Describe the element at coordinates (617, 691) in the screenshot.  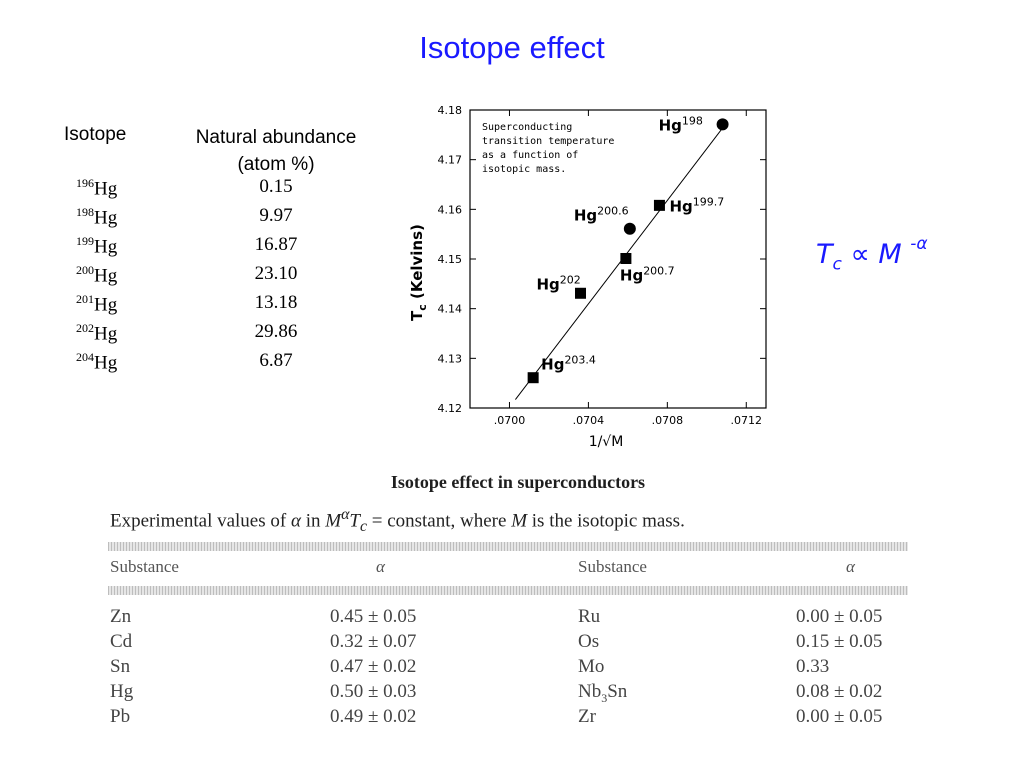
I see `nb3sn-sn: Sn` at that location.